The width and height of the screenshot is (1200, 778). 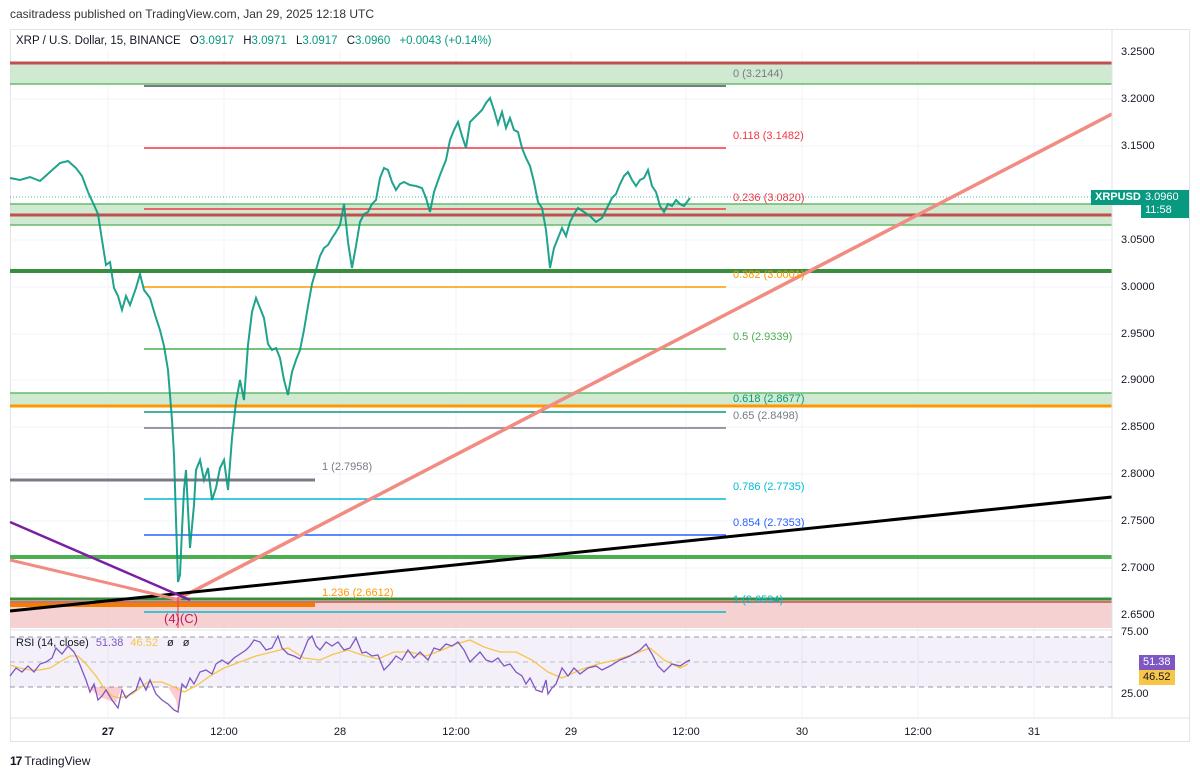 I want to click on price-tick: 3.2500, so click(x=1138, y=52).